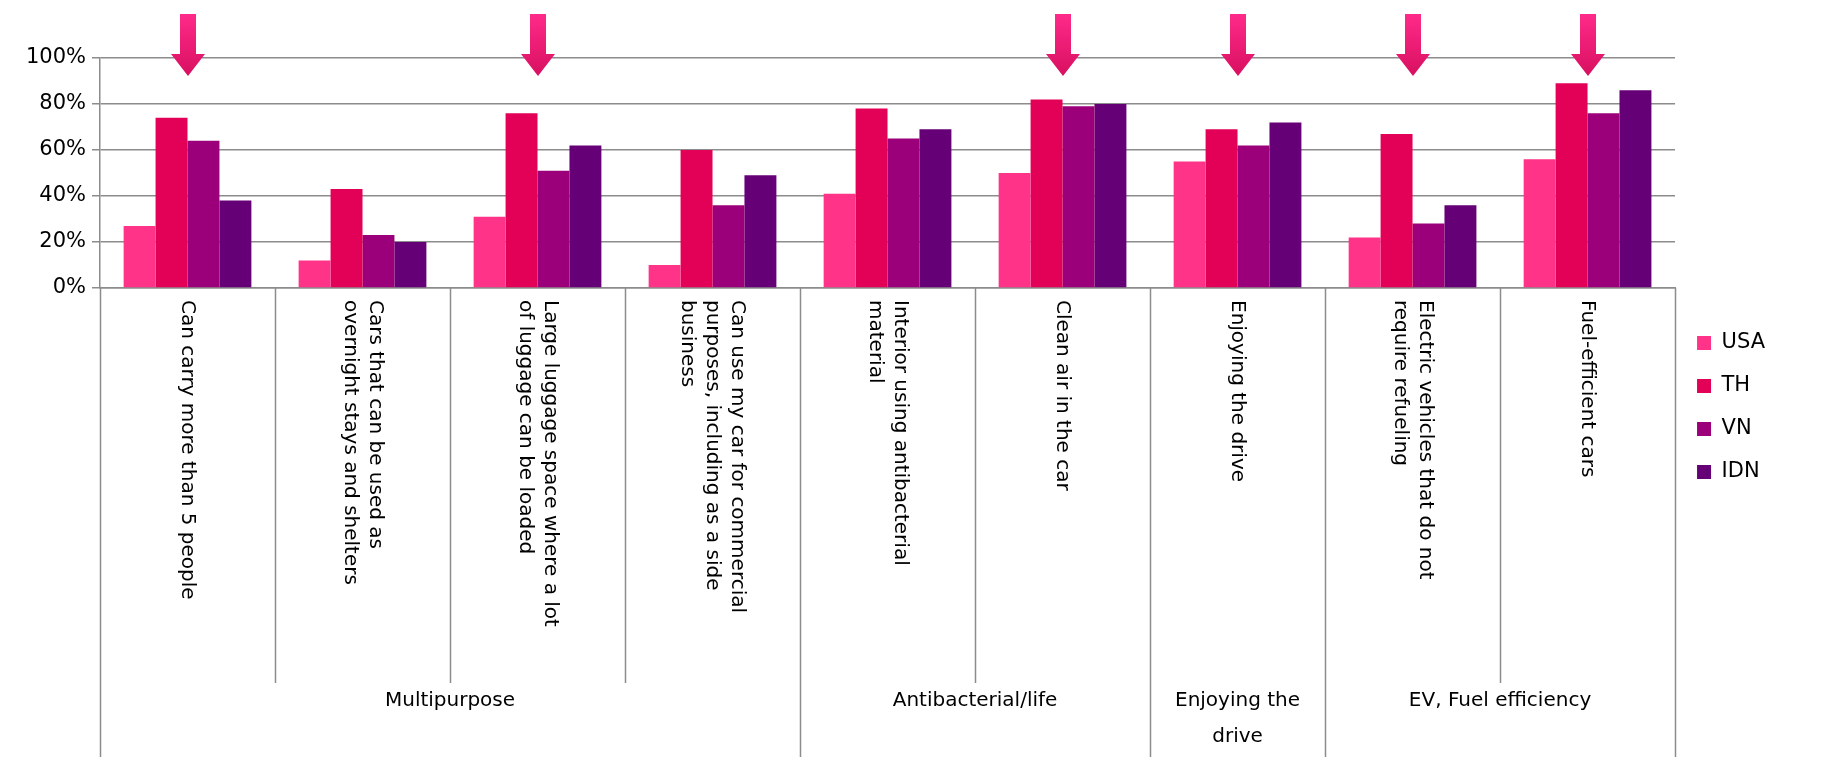  I want to click on x-tick-label: Electric vehicles that do not require refueling, so click(1414, 440).